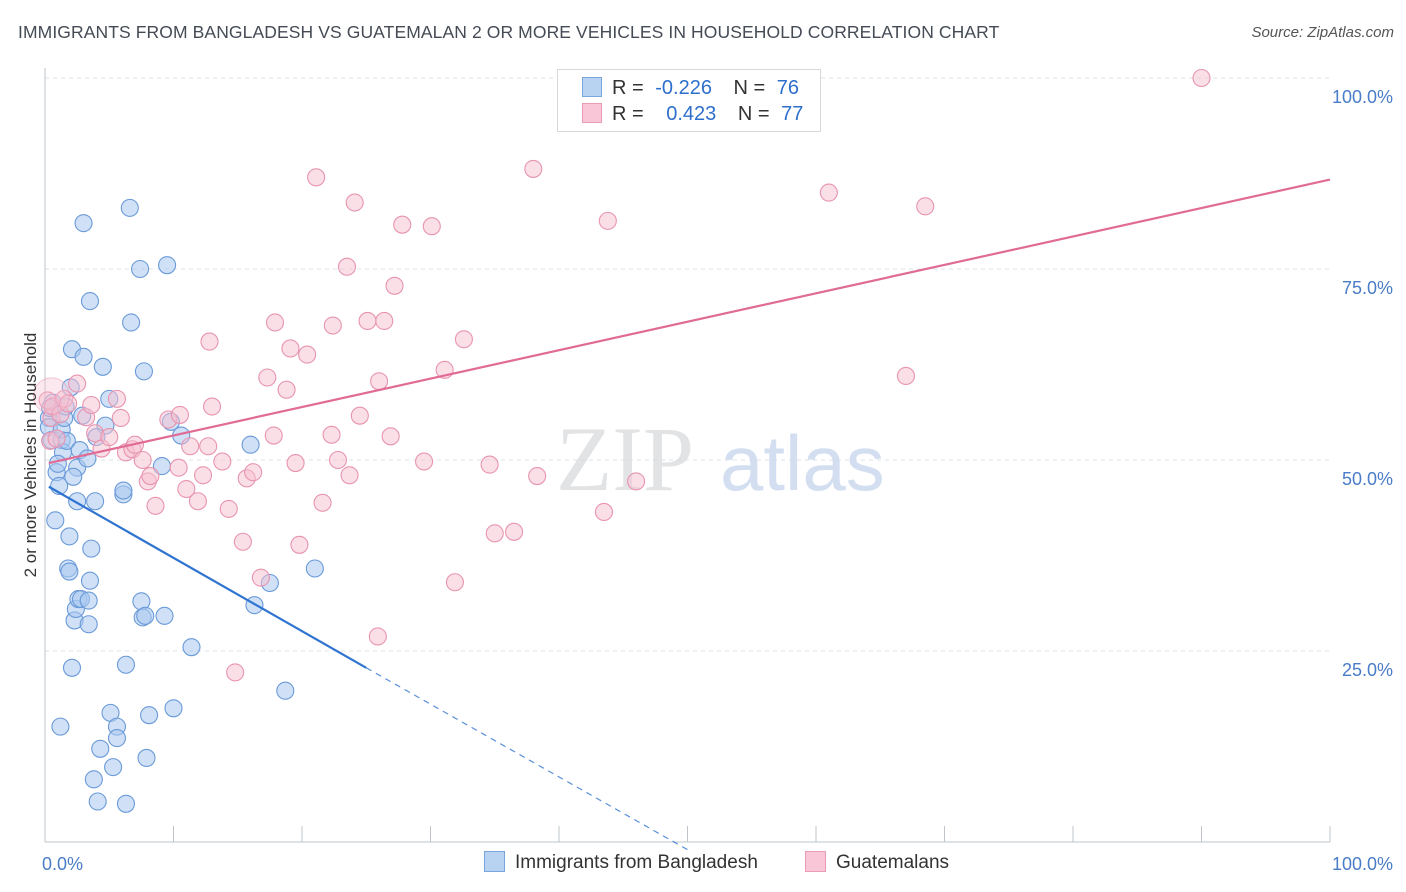  Describe the element at coordinates (1322, 32) in the screenshot. I see `source-label: Source: ZipAtlas.com` at that location.